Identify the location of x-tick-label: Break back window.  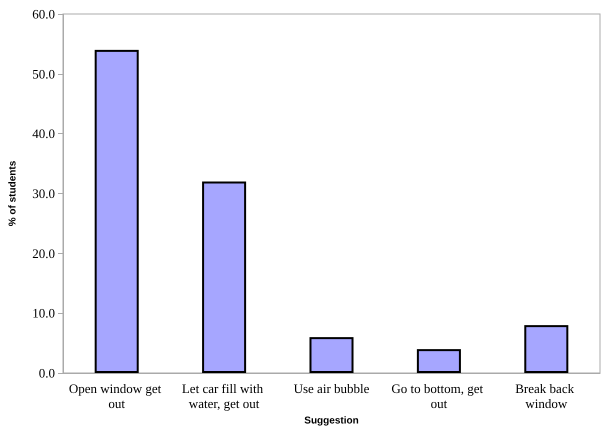
(546, 396).